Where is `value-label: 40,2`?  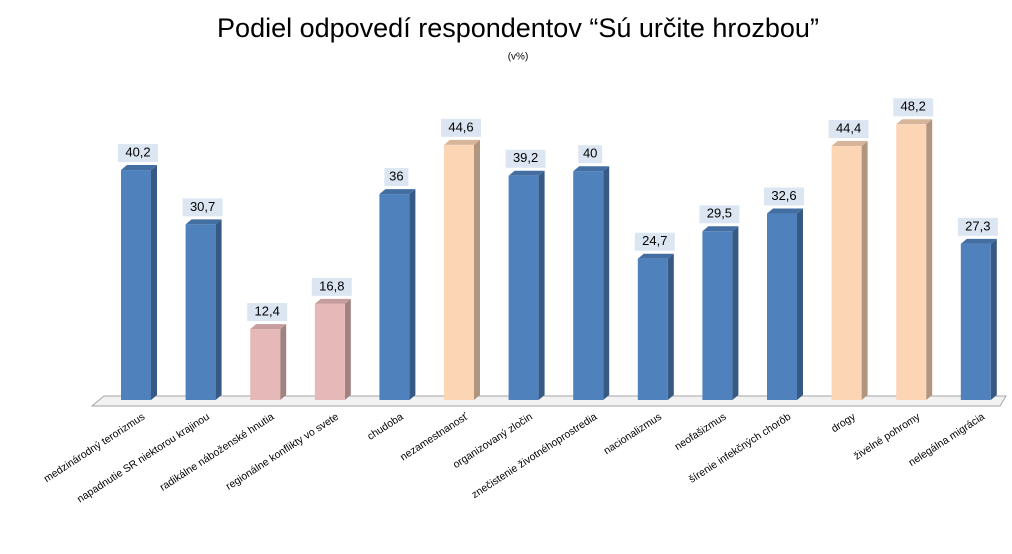 value-label: 40,2 is located at coordinates (137, 151).